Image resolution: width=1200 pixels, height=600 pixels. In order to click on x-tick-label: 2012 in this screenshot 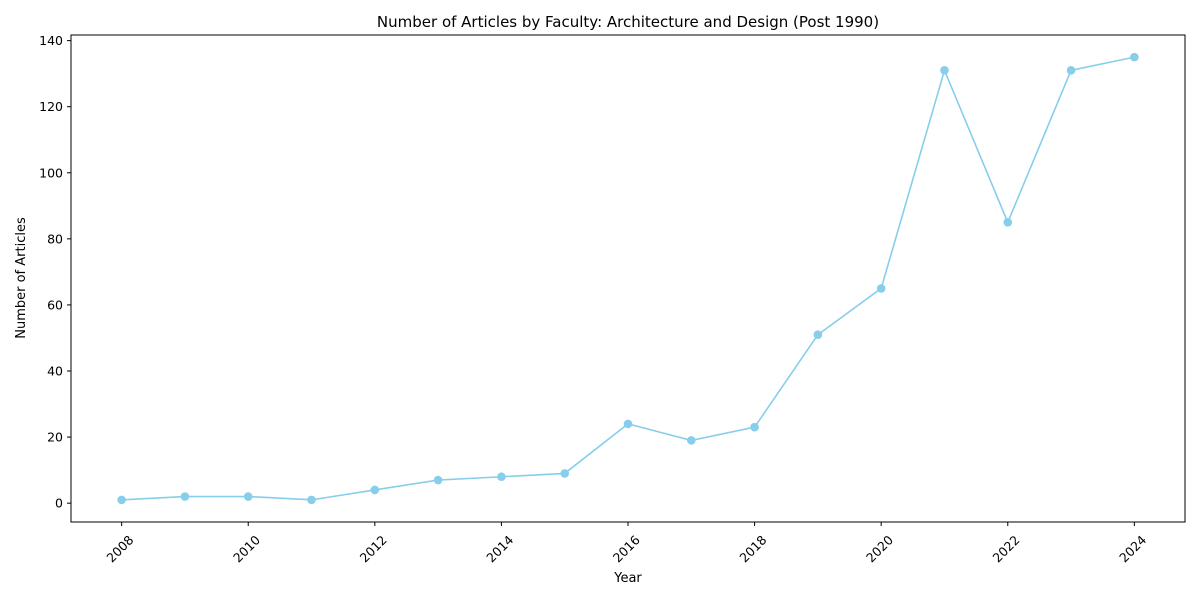, I will do `click(373, 548)`.